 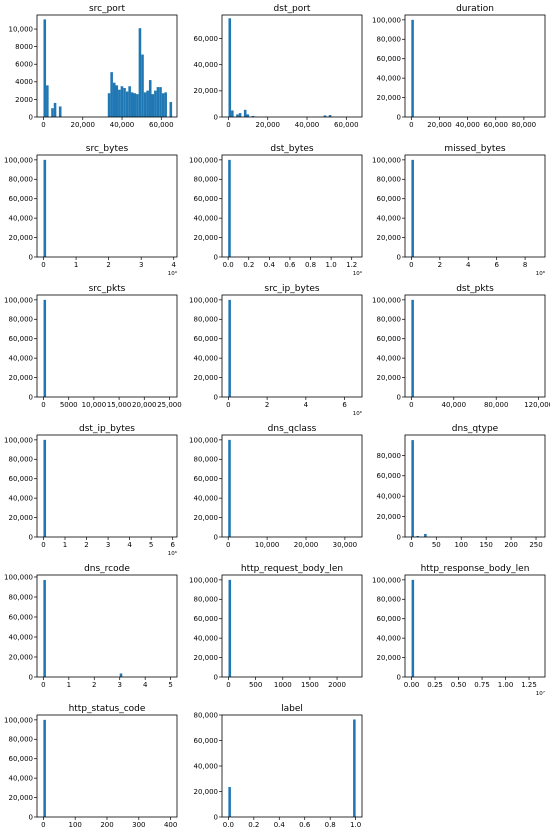 I want to click on chart-title: dst_pkts, so click(x=475, y=289).